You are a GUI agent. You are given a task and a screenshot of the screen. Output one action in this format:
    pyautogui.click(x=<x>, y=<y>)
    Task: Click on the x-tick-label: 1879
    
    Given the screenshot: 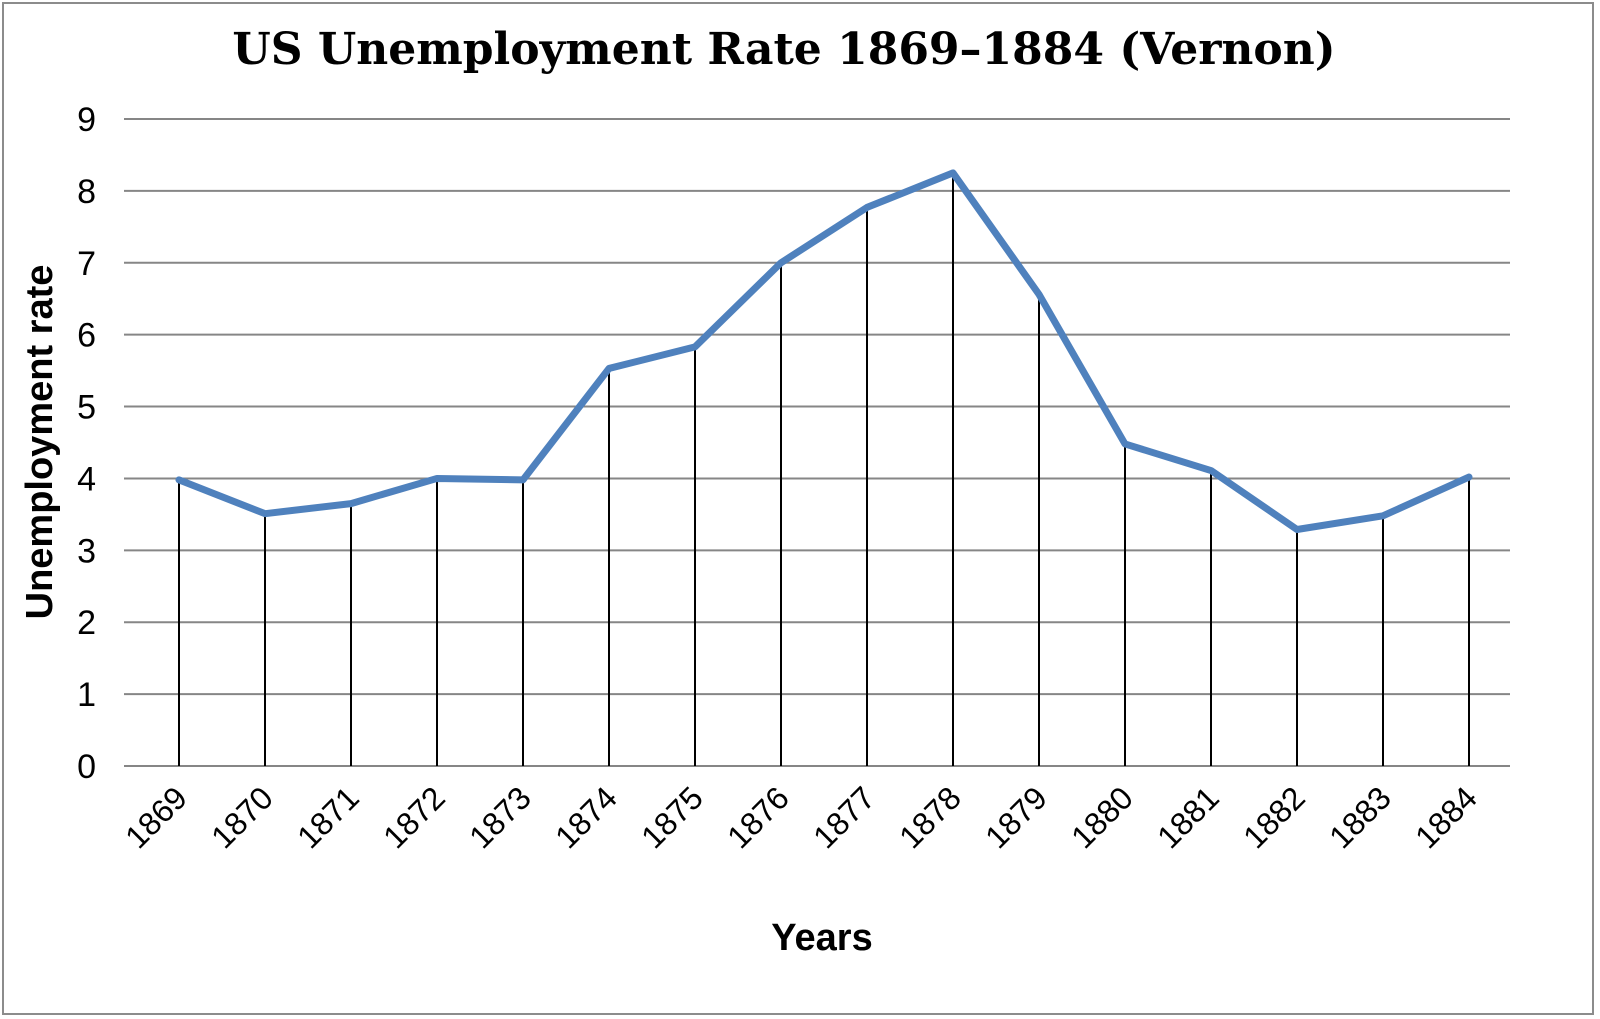 What is the action you would take?
    pyautogui.click(x=1016, y=817)
    